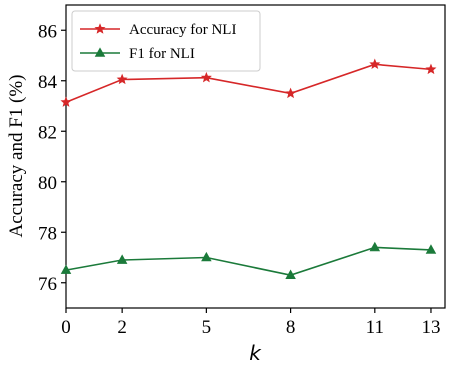  Describe the element at coordinates (430, 327) in the screenshot. I see `x-tick-label: 13` at that location.